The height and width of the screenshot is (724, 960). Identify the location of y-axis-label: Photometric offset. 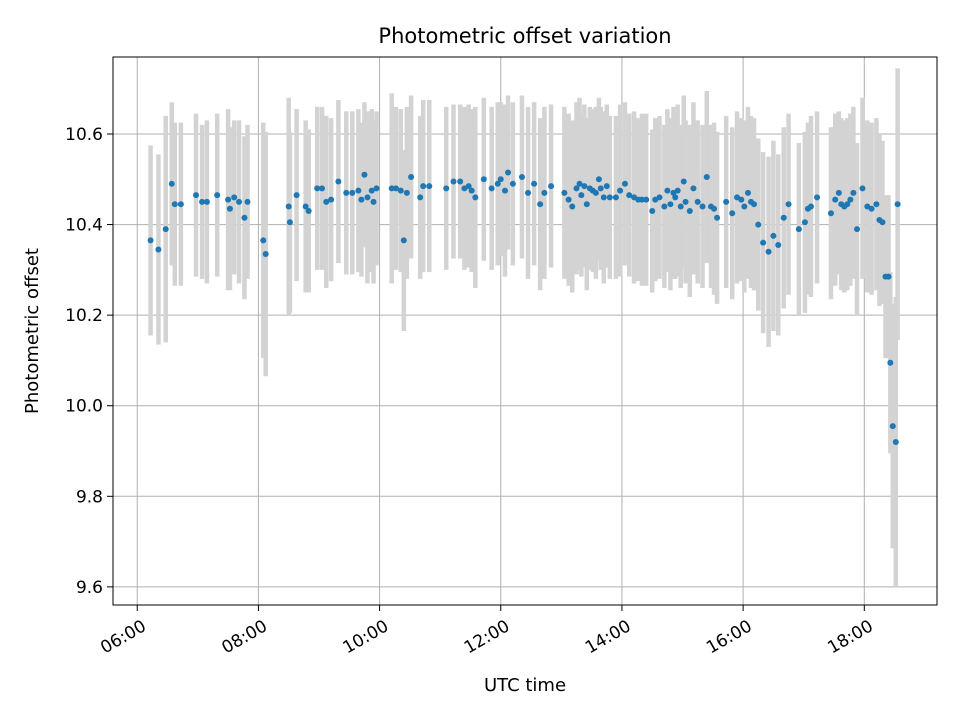
(32, 331).